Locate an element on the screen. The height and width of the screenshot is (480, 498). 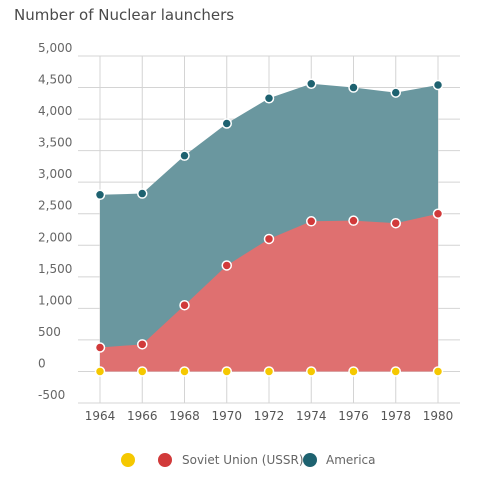
y-tick-label: 1,500 is located at coordinates (55, 269).